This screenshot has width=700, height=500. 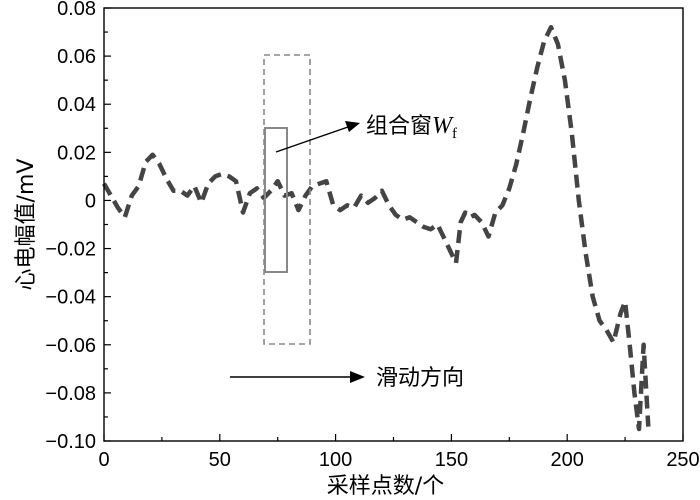 I want to click on annotation-window-subscript: f, so click(x=454, y=134).